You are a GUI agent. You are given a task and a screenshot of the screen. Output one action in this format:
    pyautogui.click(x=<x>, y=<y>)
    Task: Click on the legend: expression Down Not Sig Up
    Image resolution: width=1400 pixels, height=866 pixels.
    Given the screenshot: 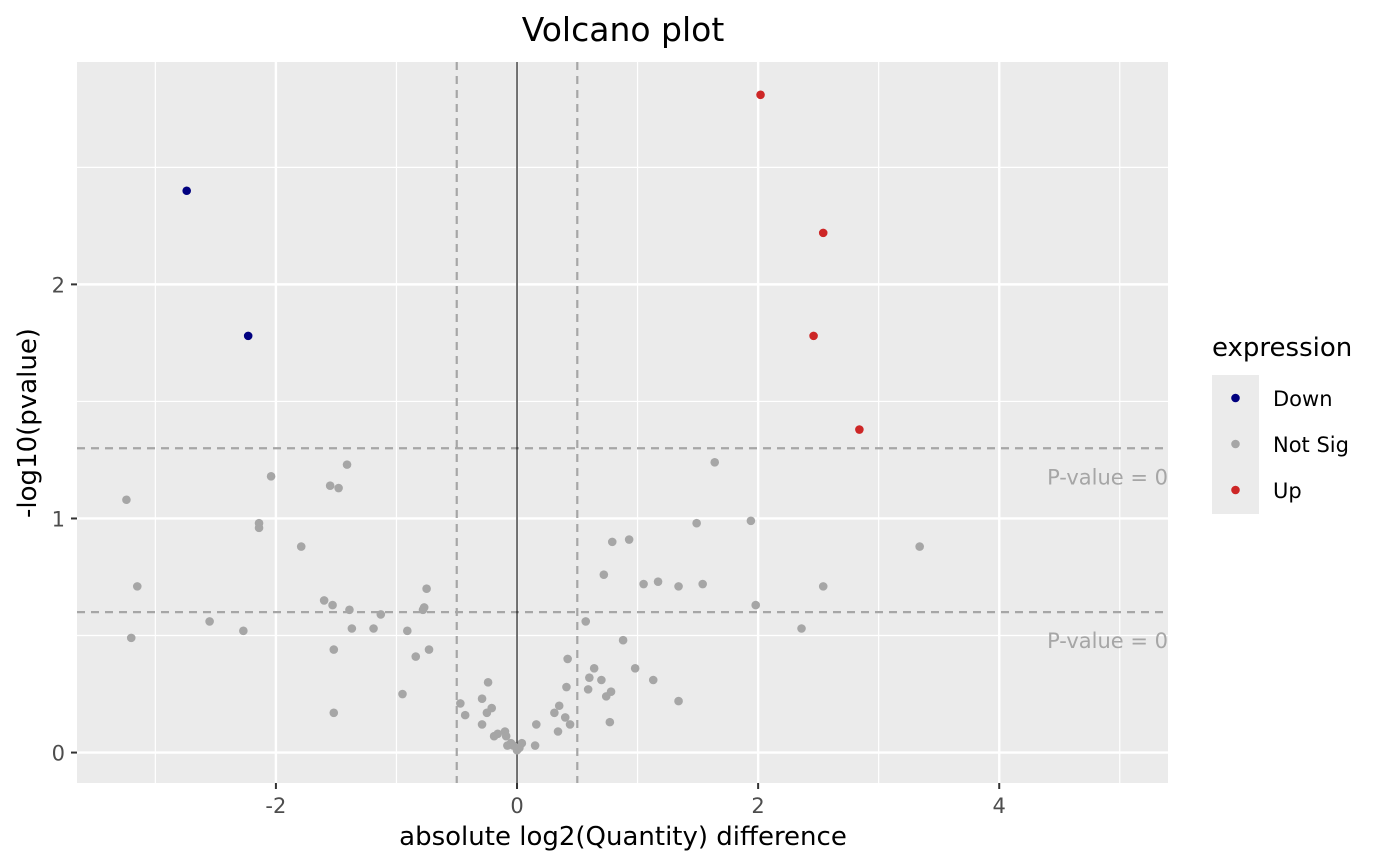 What is the action you would take?
    pyautogui.click(x=1282, y=423)
    